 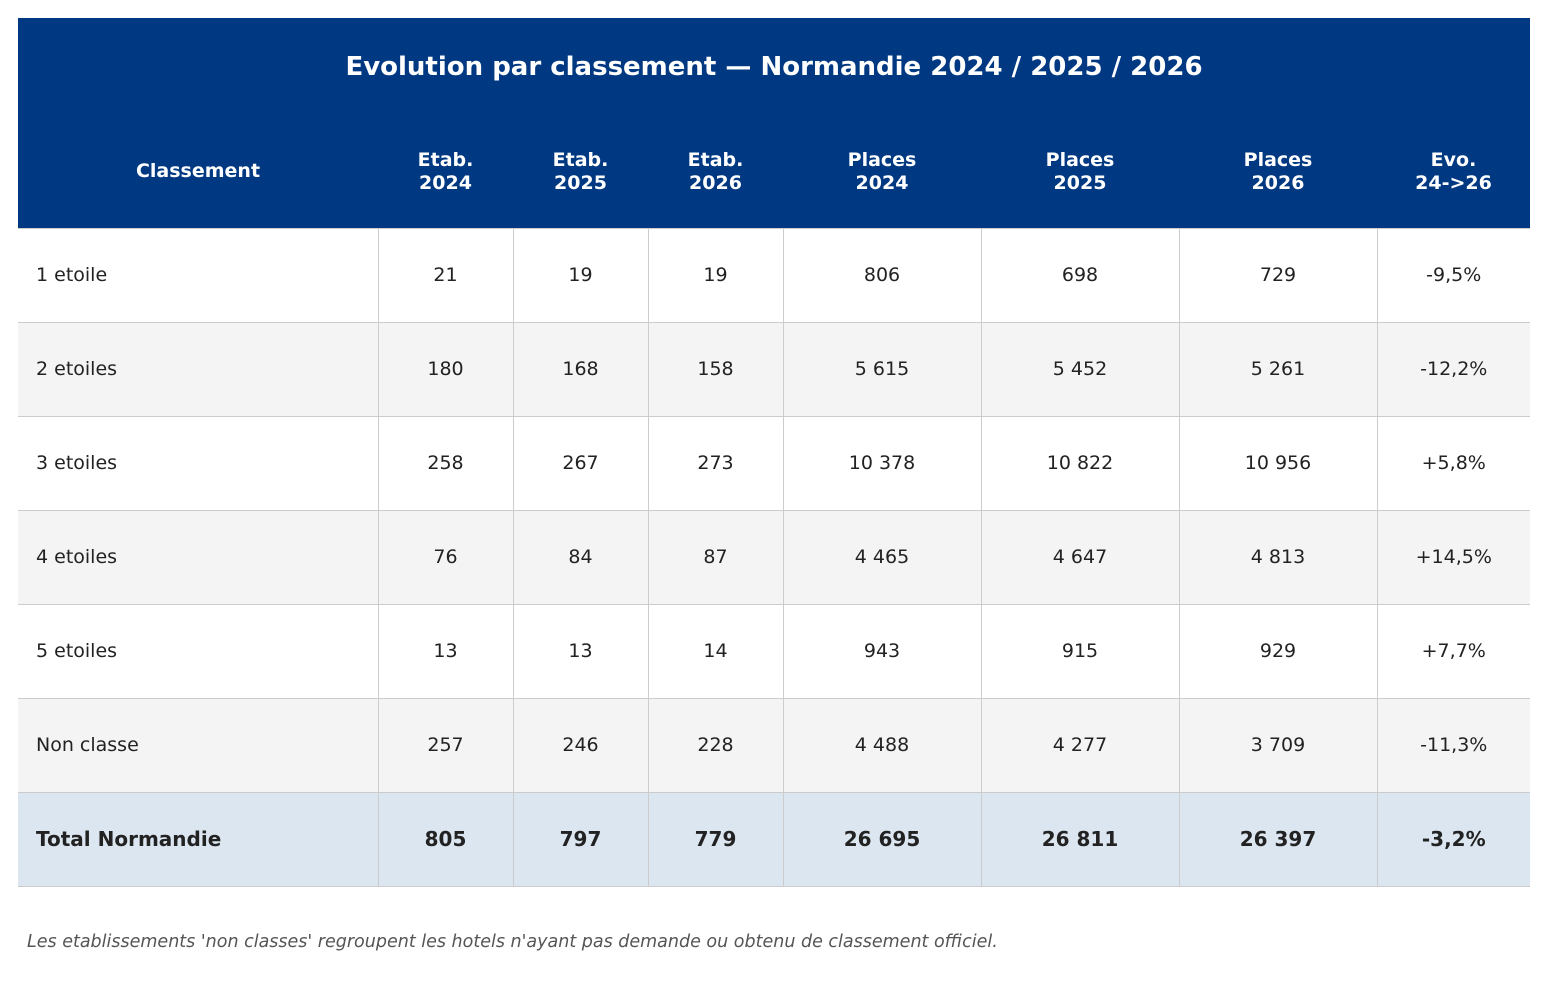 What do you see at coordinates (580, 745) in the screenshot?
I see `table-cell: 246` at bounding box center [580, 745].